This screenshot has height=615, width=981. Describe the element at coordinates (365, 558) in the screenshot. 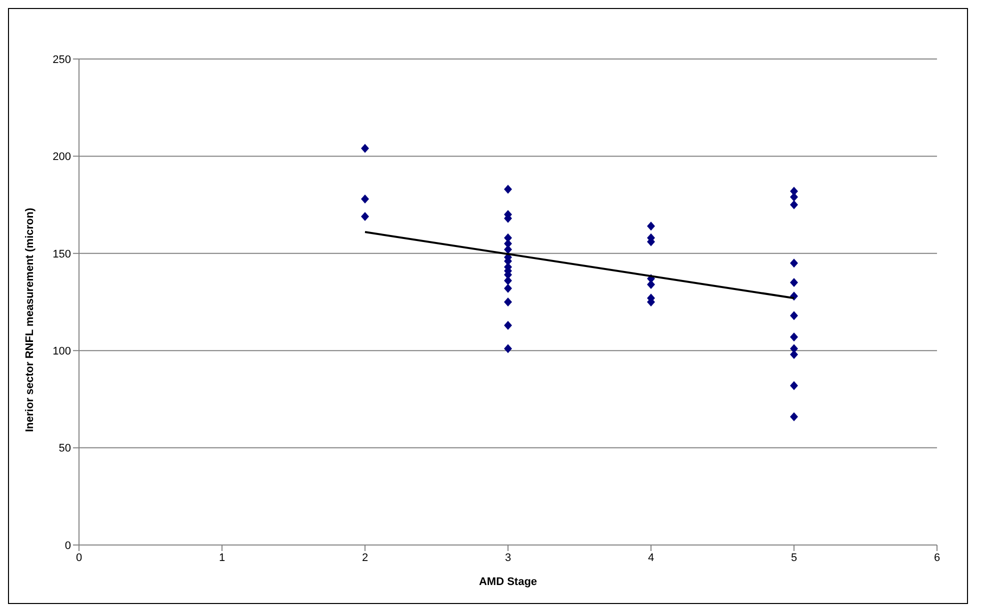

I see `x-tick-label: 2` at that location.